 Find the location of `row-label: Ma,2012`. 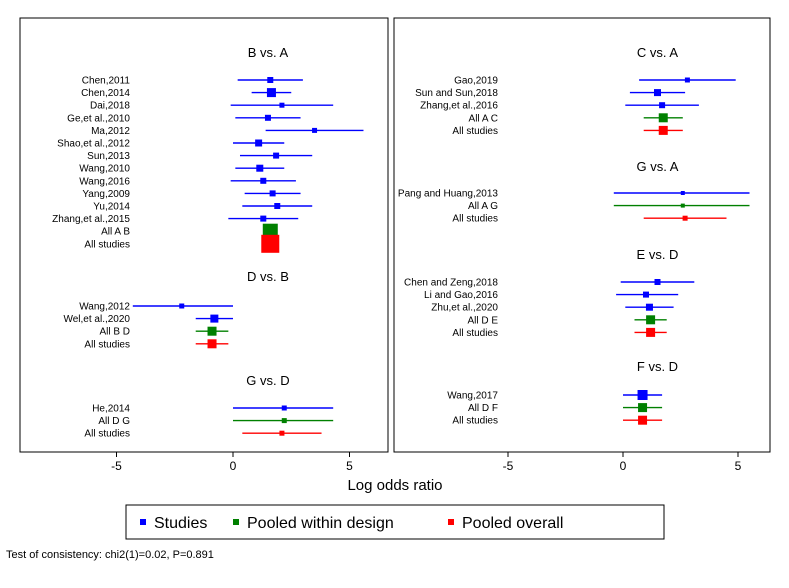

row-label: Ma,2012 is located at coordinates (110, 131).